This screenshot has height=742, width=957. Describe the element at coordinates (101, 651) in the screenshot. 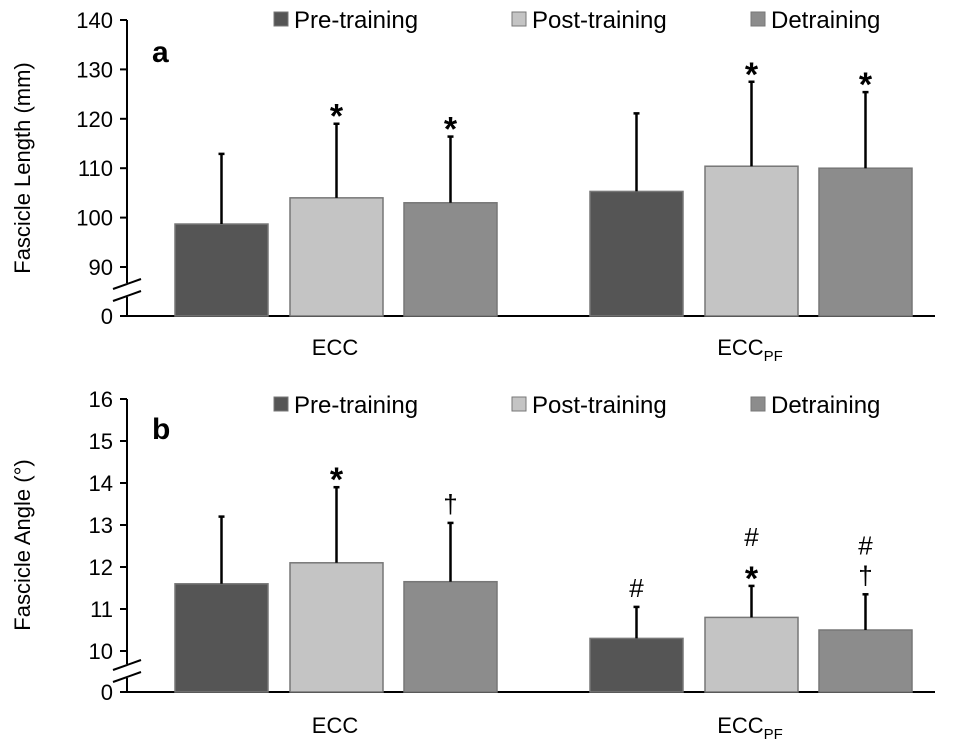

I see `y-tick-label: 10` at that location.